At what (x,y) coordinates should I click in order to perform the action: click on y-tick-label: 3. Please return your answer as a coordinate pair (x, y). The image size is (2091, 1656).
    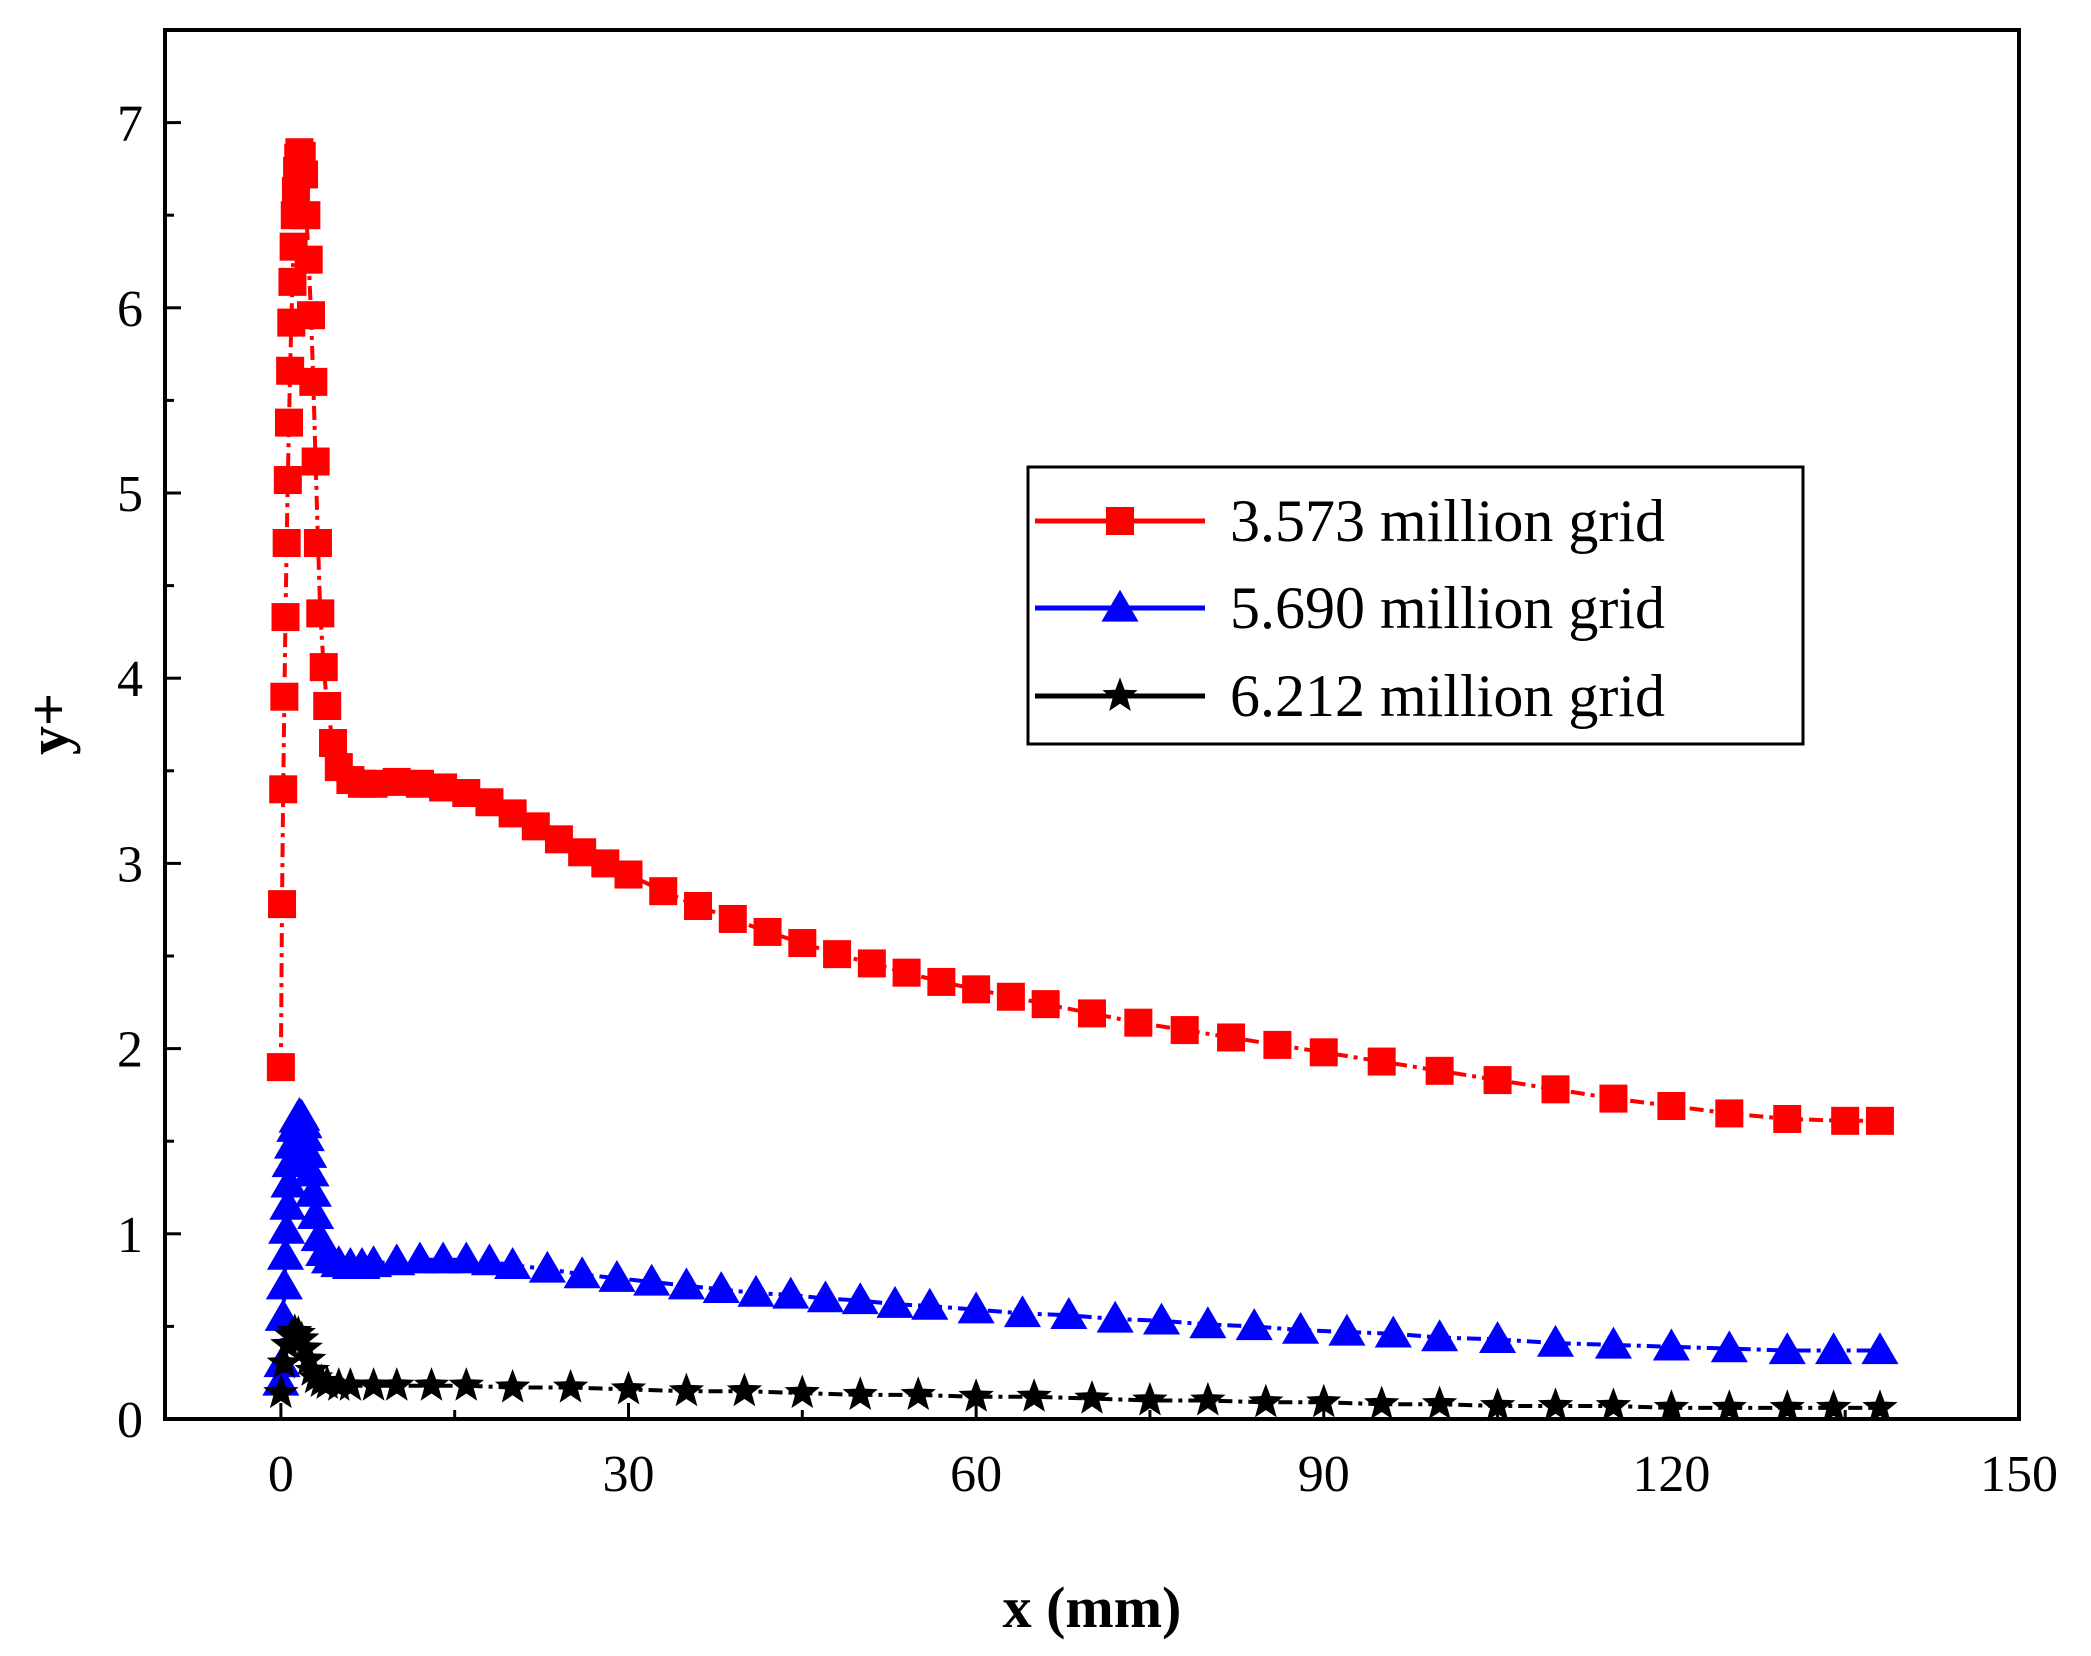
    Looking at the image, I should click on (130, 864).